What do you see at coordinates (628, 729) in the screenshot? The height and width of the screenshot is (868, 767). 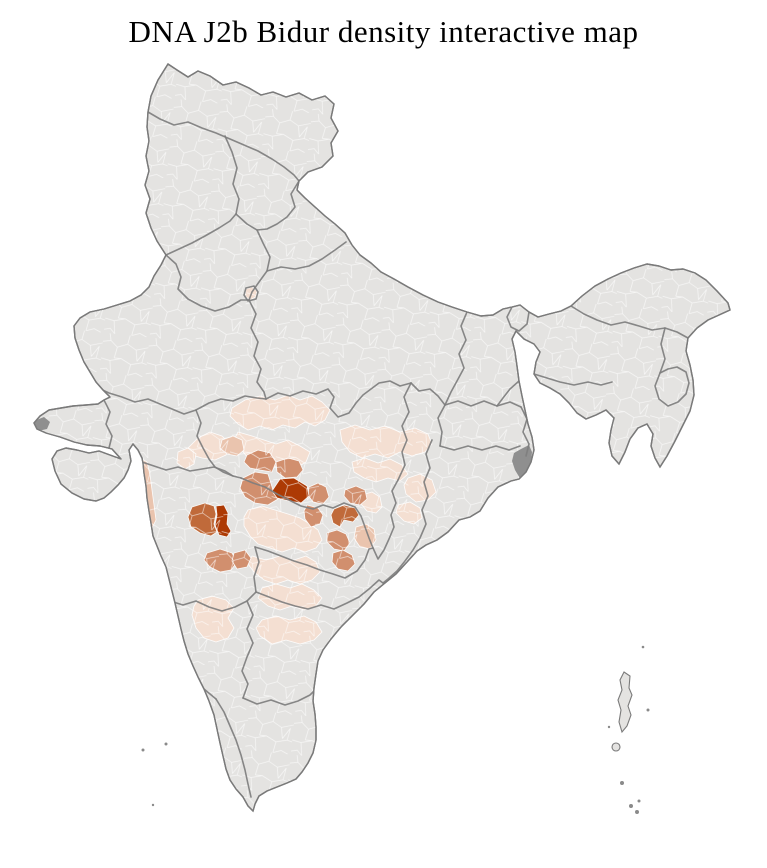 I see `andaman-nicobar-islands` at bounding box center [628, 729].